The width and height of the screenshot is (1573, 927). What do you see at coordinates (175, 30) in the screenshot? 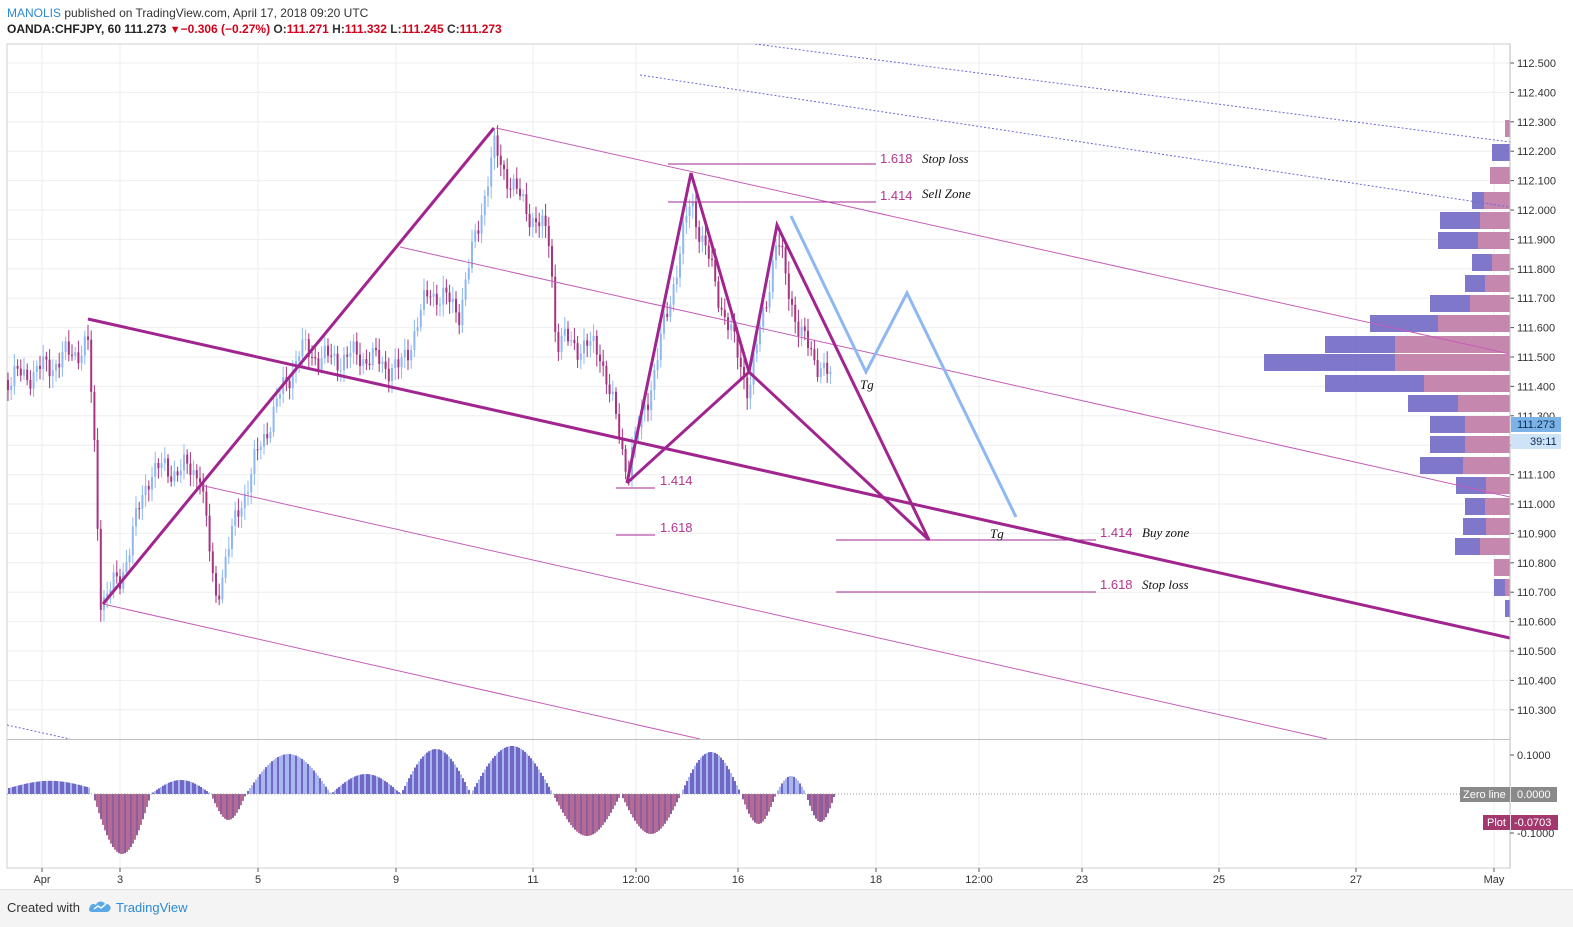
I see `down-arrow-icon: ▼` at bounding box center [175, 30].